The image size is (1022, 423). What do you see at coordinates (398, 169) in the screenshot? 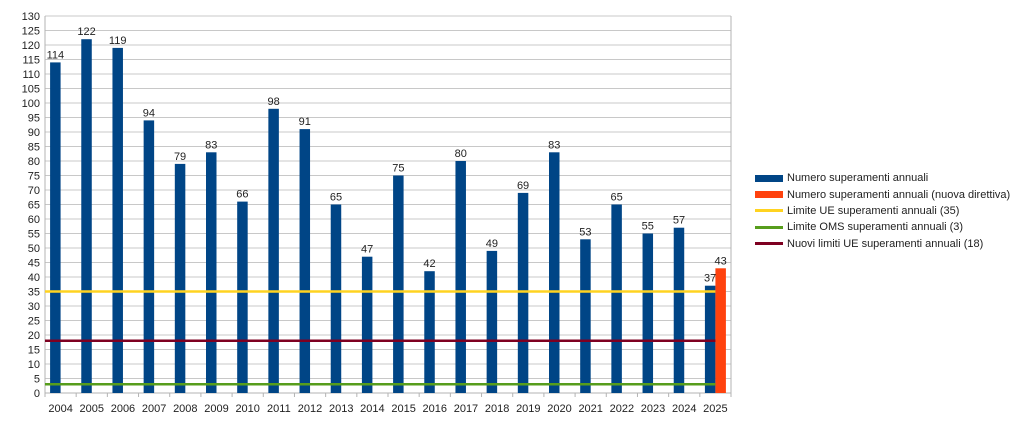
I see `data-label: 75` at bounding box center [398, 169].